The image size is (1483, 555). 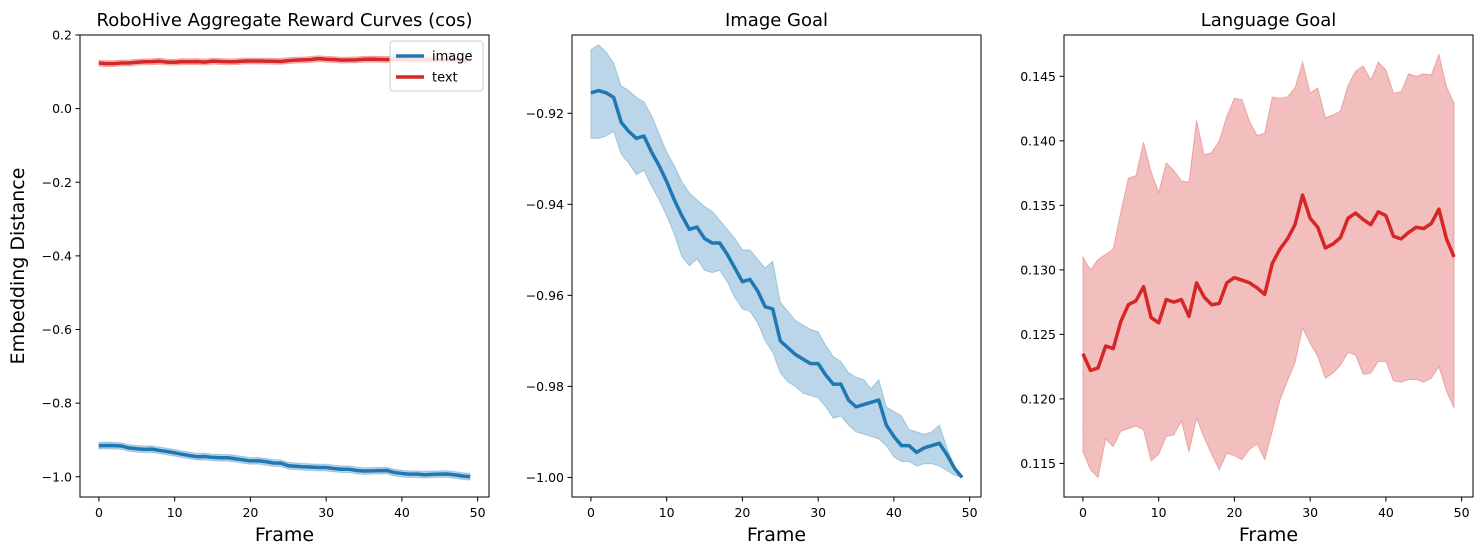 I want to click on y-tick-label: −0.98, so click(x=545, y=386).